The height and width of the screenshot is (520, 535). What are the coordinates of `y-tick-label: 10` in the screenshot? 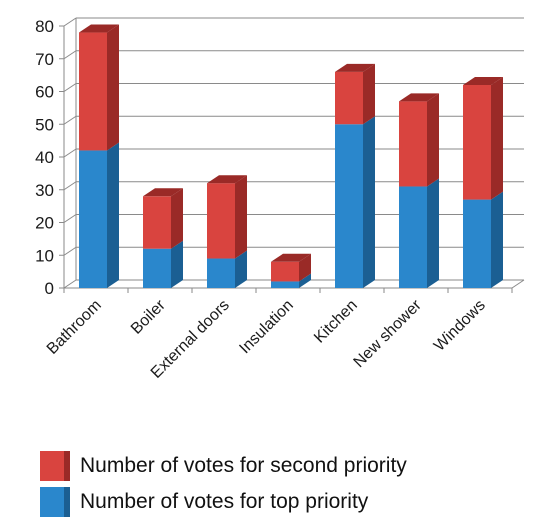 It's located at (44, 255).